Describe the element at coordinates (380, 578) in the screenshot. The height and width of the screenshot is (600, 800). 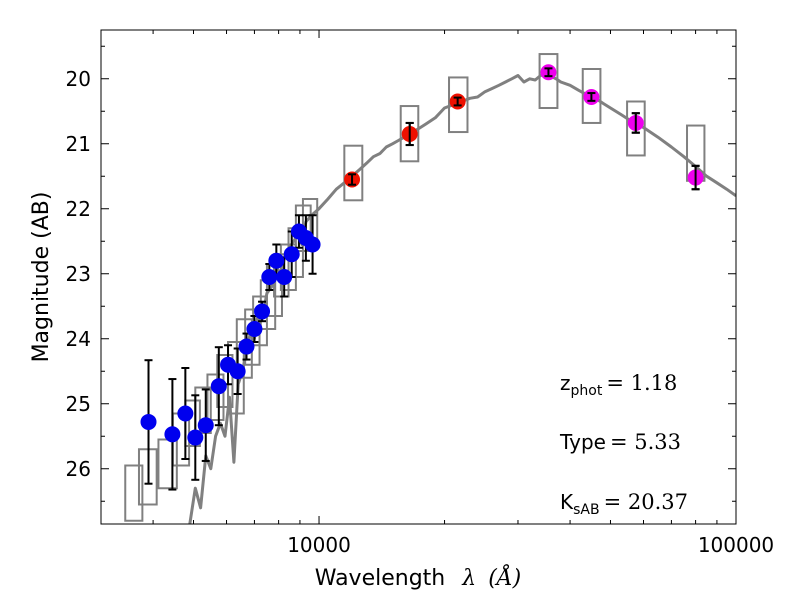
I see `x-axis-label-text: Wavelength` at that location.